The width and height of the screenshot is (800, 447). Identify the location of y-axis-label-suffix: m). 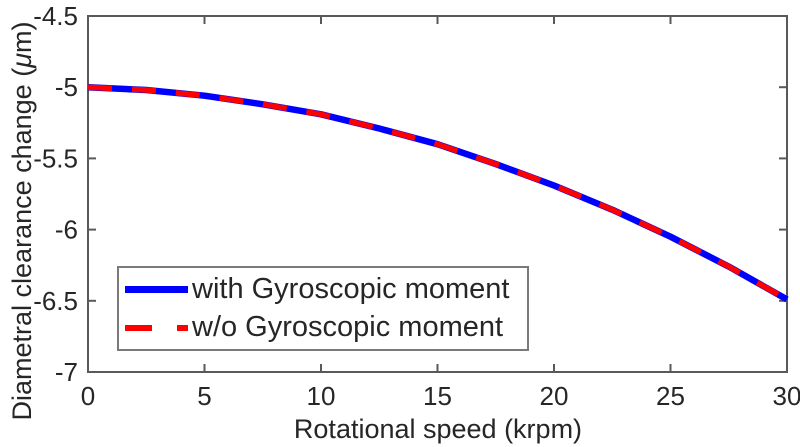
(22, 37).